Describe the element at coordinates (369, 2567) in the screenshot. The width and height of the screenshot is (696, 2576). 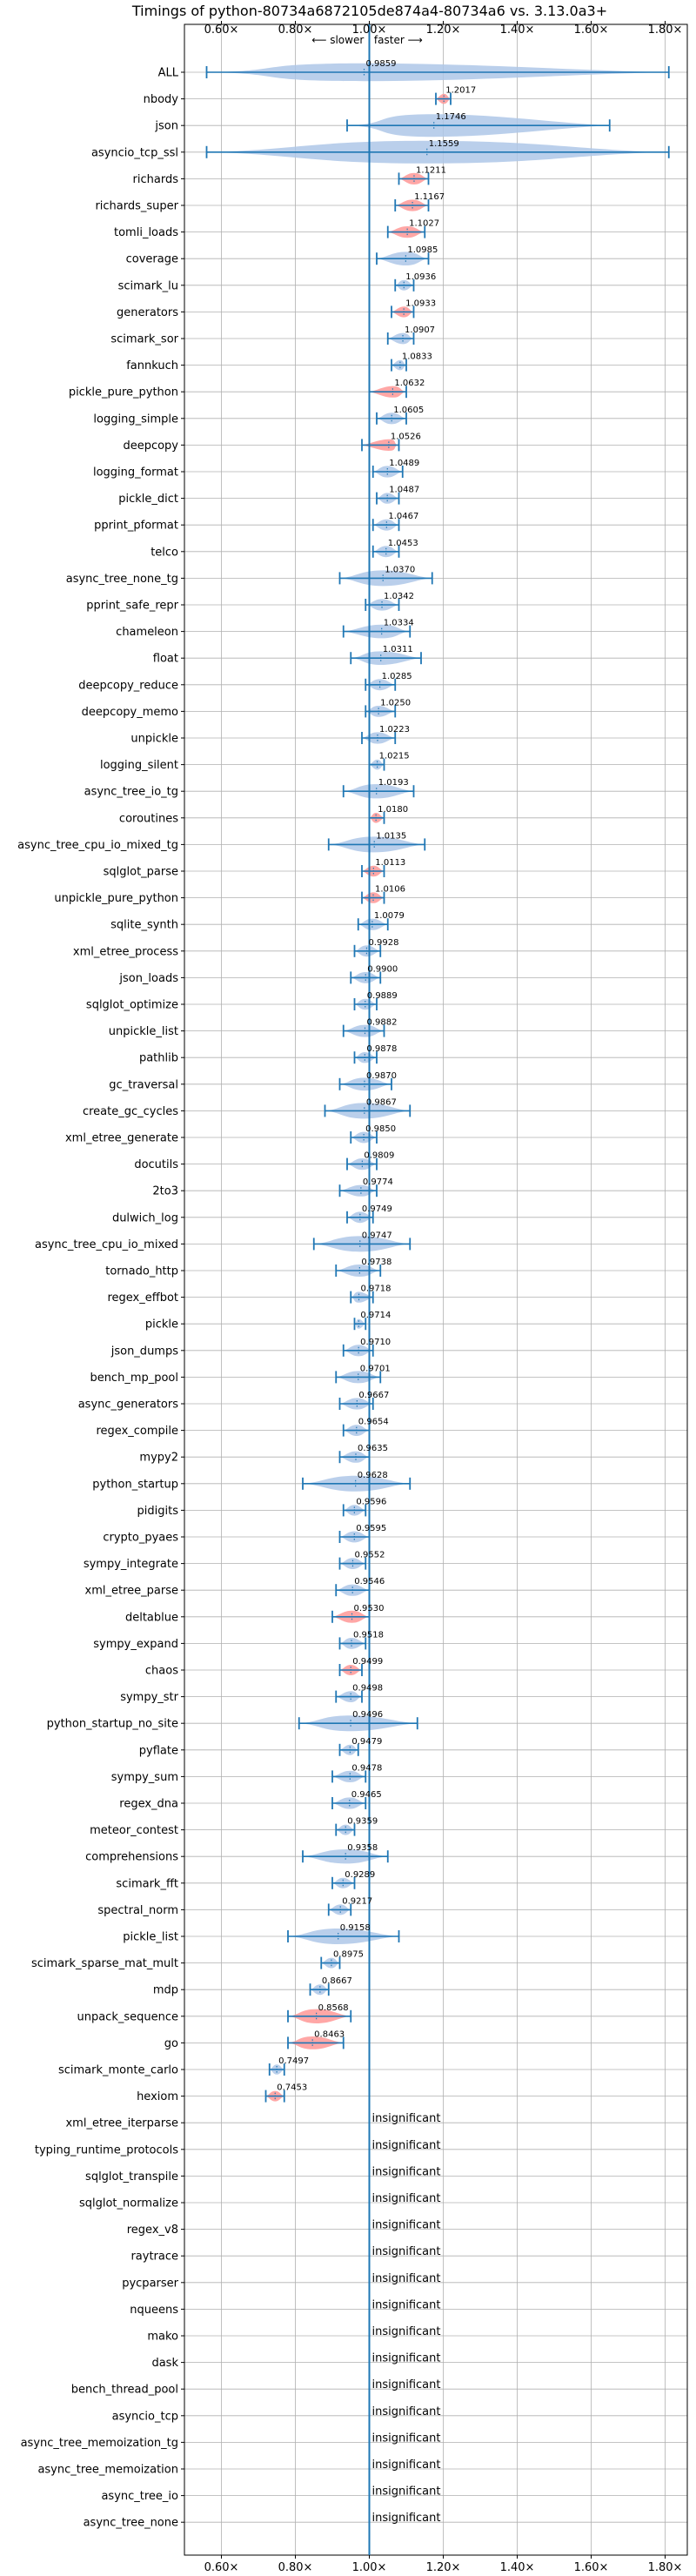
I see `x-tick-label-bottom: 1.00×` at that location.